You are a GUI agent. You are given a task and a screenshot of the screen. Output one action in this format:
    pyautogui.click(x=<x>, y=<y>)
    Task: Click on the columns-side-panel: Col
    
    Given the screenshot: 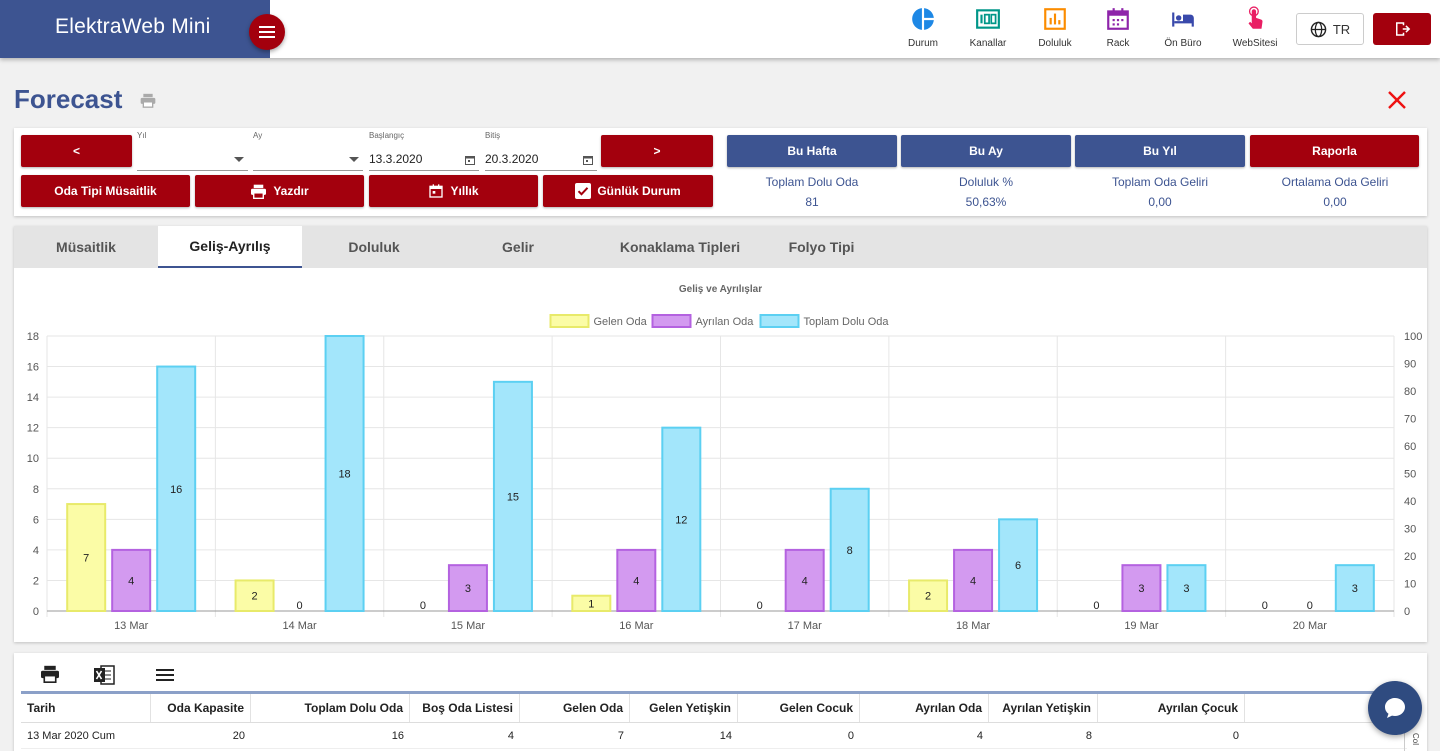 What is the action you would take?
    pyautogui.click(x=1412, y=737)
    